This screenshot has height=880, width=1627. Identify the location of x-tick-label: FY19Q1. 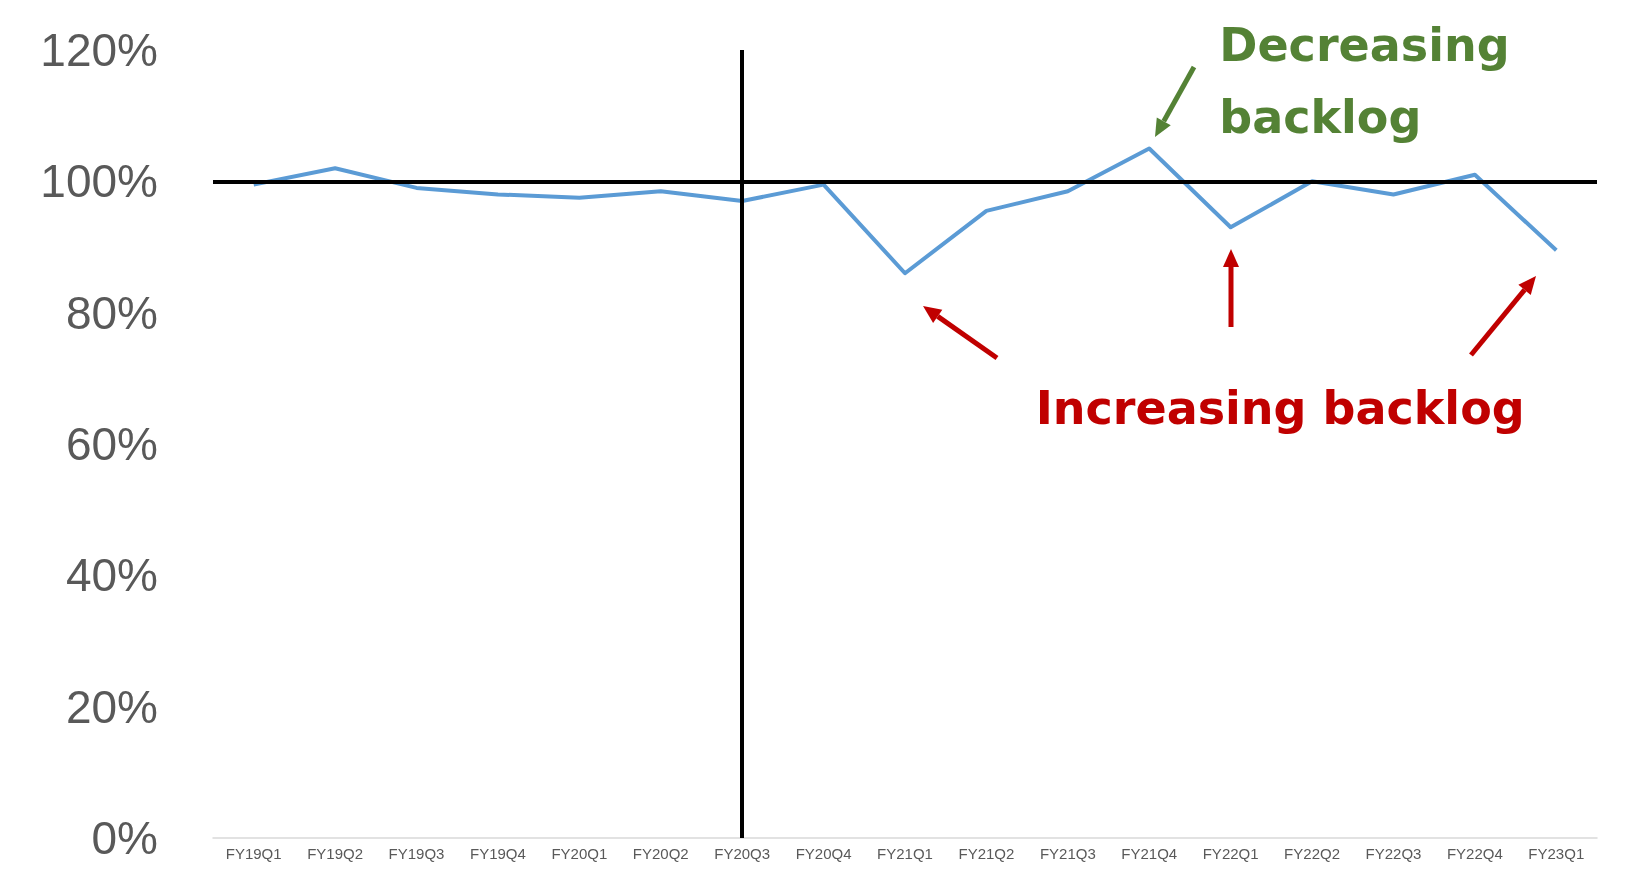
(253, 853).